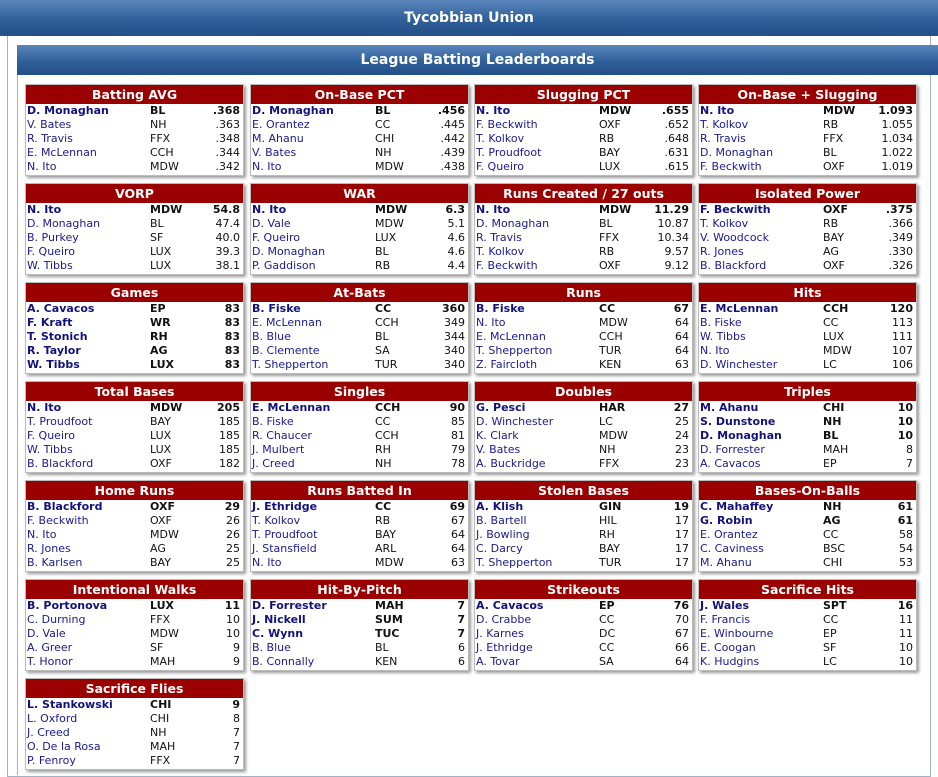 Image resolution: width=938 pixels, height=777 pixels. Describe the element at coordinates (278, 633) in the screenshot. I see `player-name: C. Wynn` at that location.